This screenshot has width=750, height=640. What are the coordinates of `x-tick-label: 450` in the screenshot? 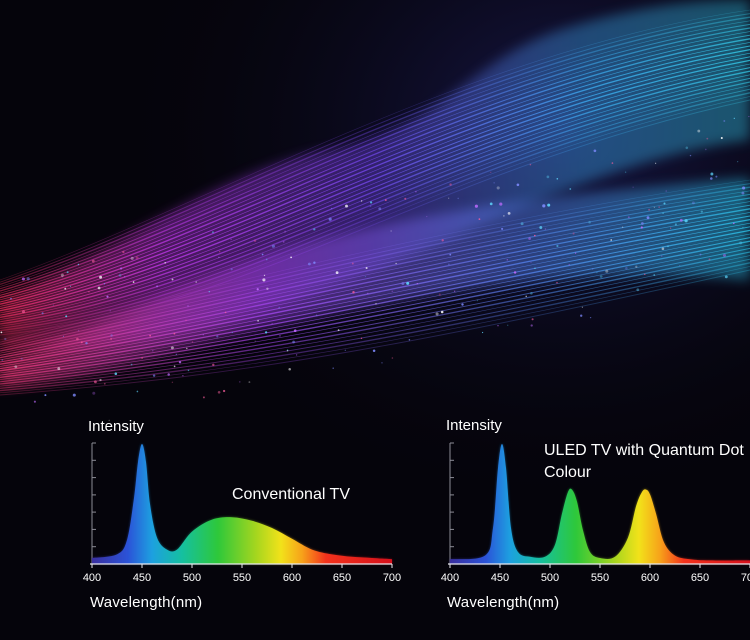 It's located at (500, 578).